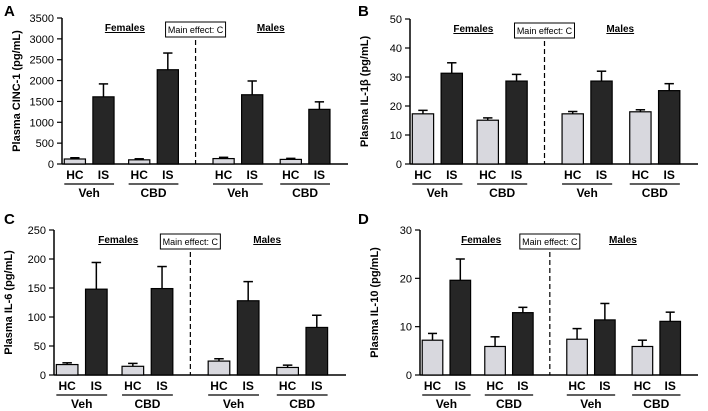  What do you see at coordinates (42, 123) in the screenshot?
I see `y-tick-label: 1000` at bounding box center [42, 123].